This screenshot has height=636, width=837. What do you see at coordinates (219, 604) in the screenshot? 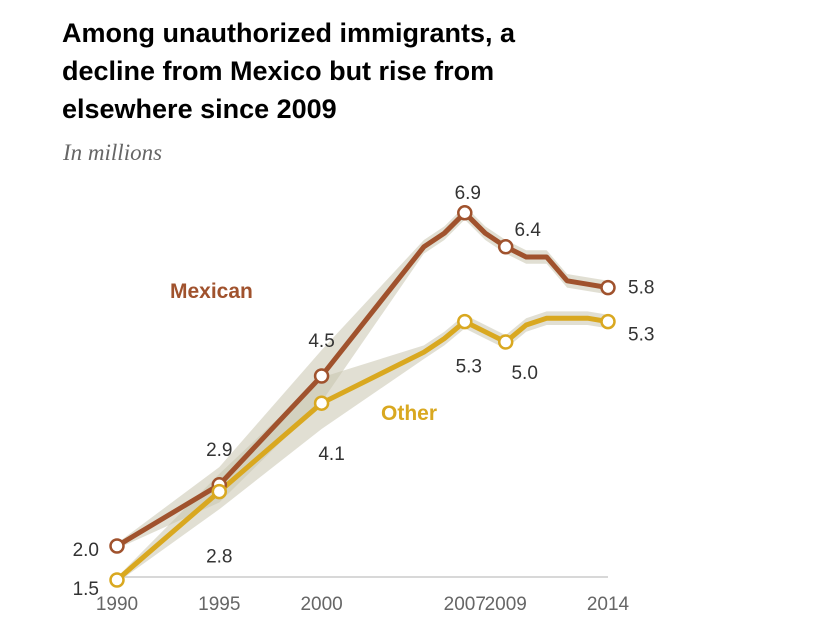
I see `x-tick-1995: 1995` at bounding box center [219, 604].